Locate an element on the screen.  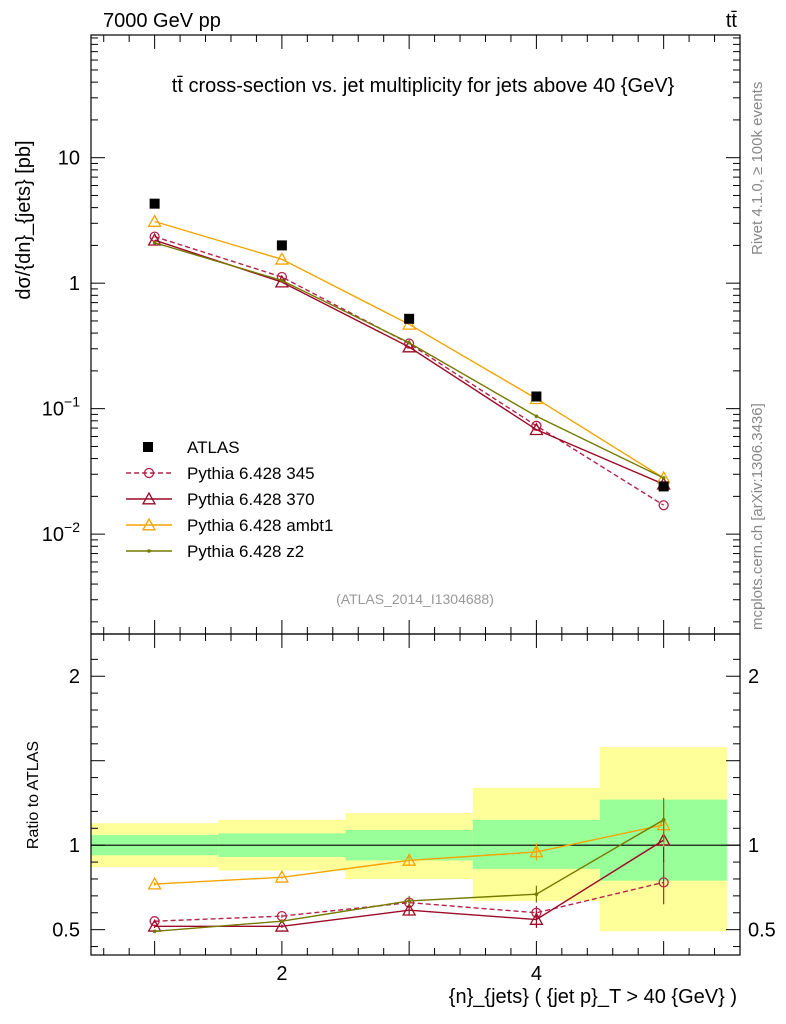
legend-label-2: Pythia 6.428 370 is located at coordinates (251, 499).